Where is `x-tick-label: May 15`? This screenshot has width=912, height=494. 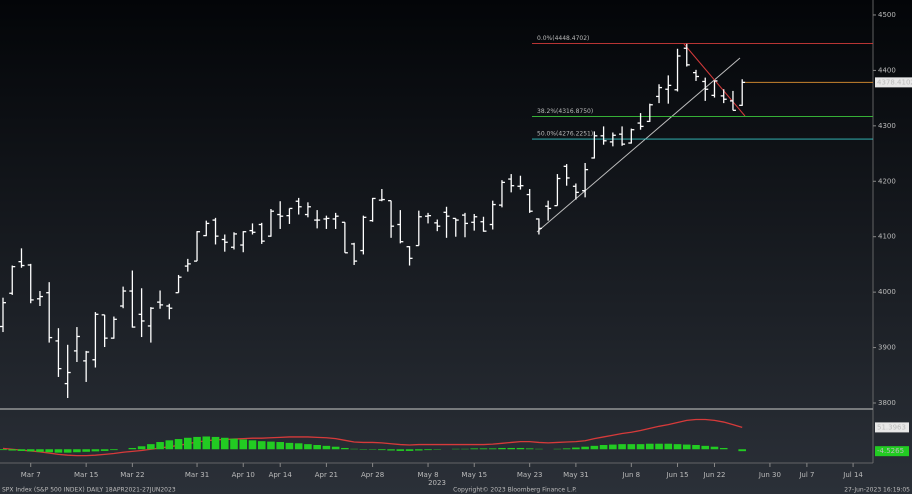 x-tick-label: May 15 is located at coordinates (474, 475).